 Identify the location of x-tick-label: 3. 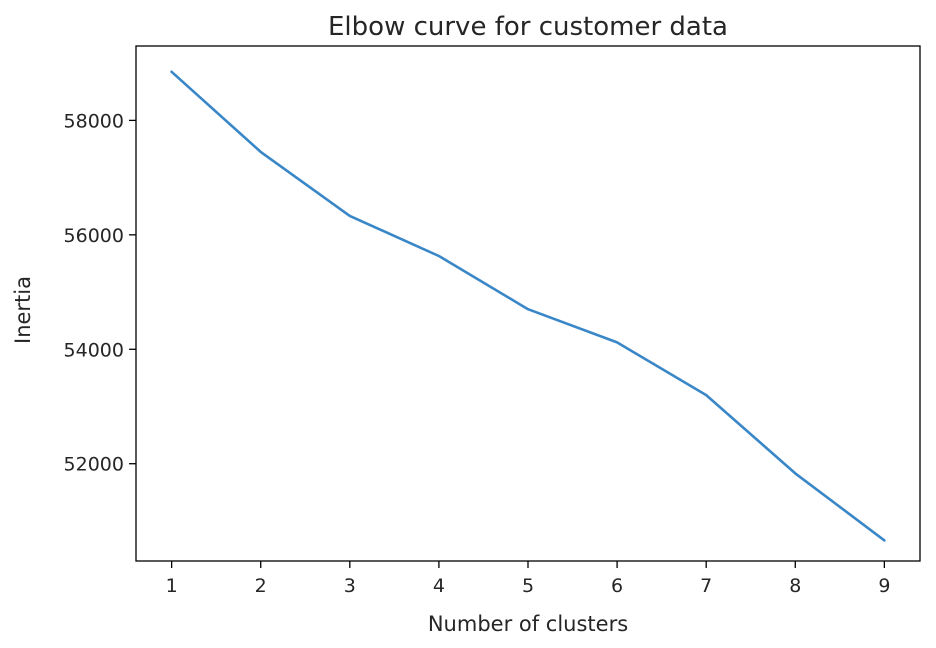
(350, 586).